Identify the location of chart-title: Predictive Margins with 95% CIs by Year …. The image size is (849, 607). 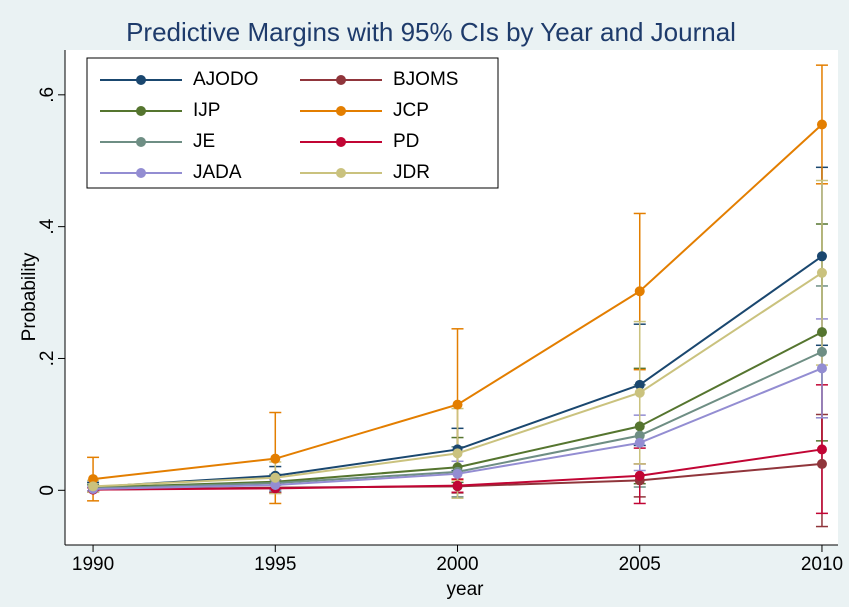
(431, 32).